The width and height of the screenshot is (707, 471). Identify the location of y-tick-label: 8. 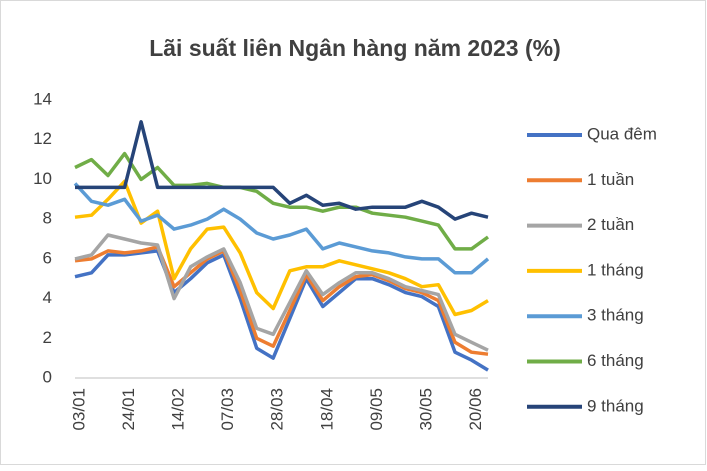
(47, 218).